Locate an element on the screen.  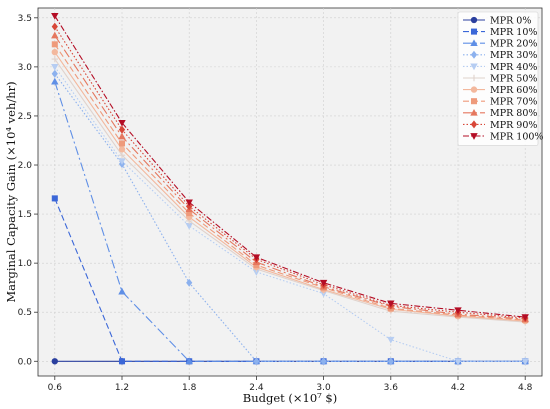
x-axis-label: Budget (×10⁷ $) is located at coordinates (290, 398).